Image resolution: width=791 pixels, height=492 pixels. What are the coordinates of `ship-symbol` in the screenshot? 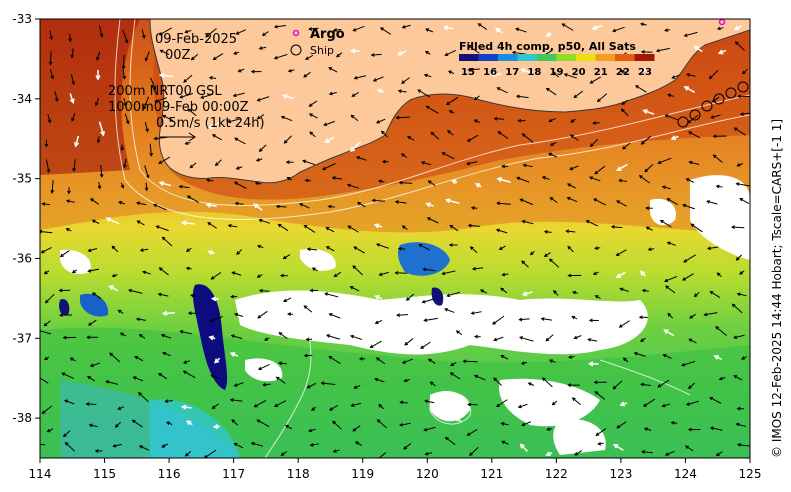 It's located at (296, 50).